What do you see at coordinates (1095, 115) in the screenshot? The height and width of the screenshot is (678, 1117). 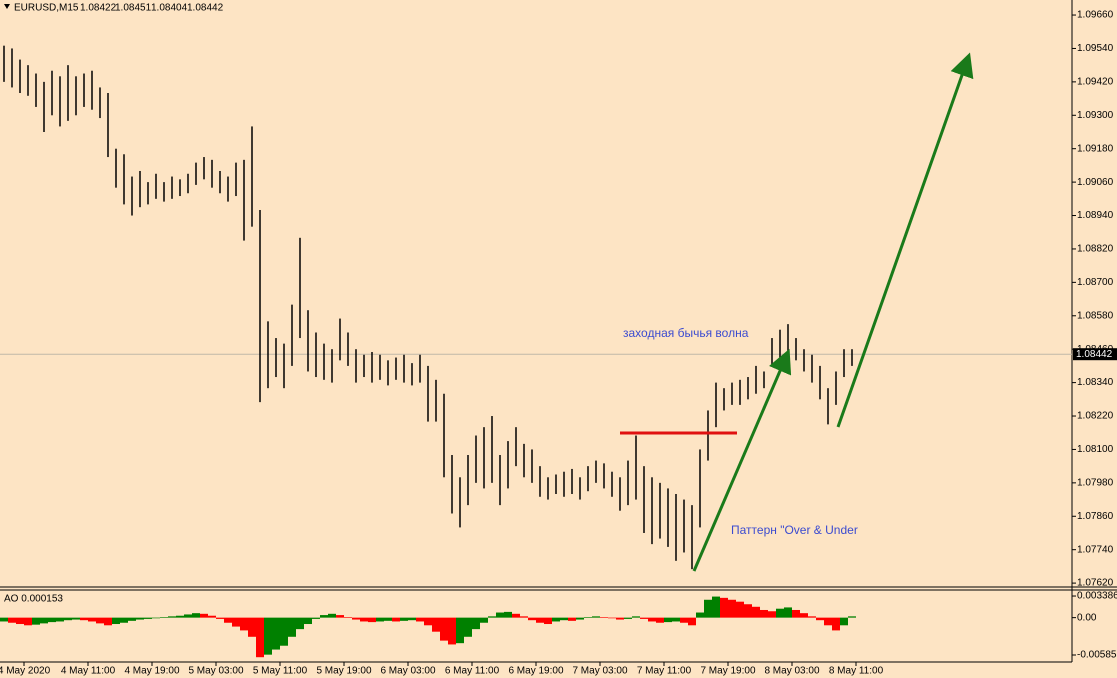 I see `y-tick-label: 1.09300` at bounding box center [1095, 115].